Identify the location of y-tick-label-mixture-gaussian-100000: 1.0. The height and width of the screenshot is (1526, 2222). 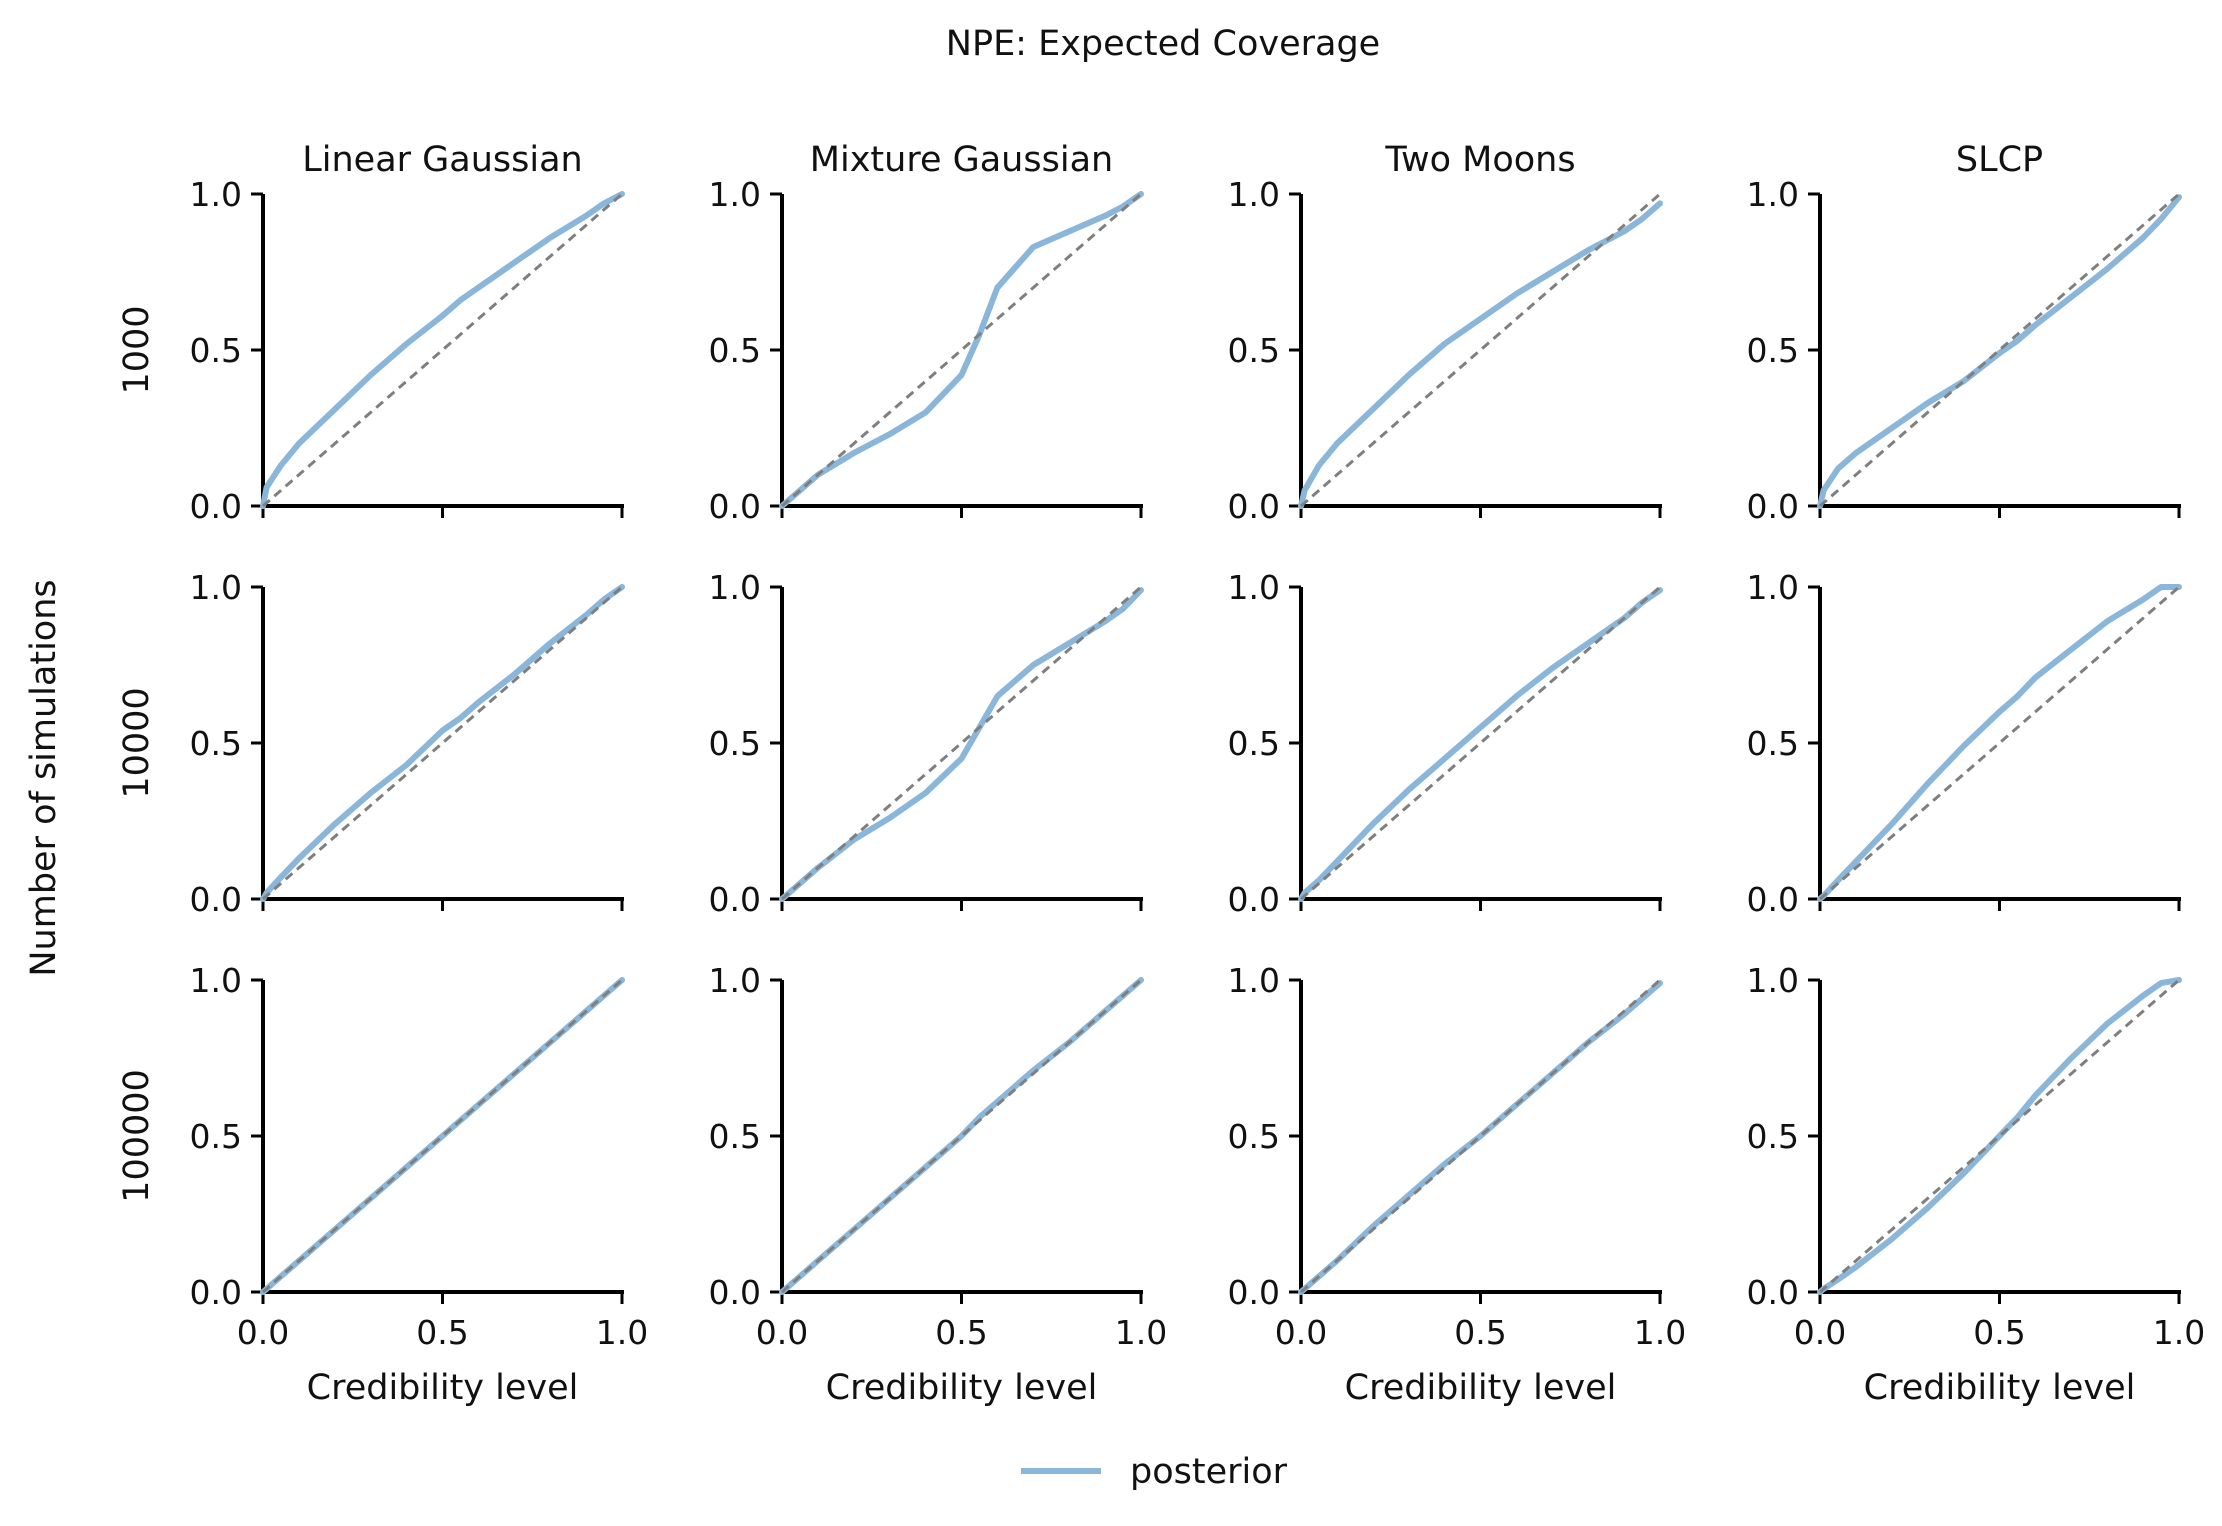
(735, 980).